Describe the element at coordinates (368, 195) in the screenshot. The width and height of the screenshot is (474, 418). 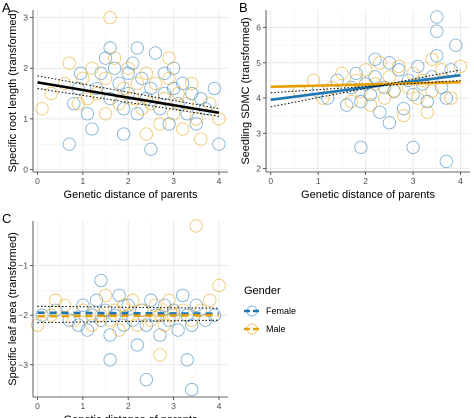
I see `x-axis-title: Genetic distance of parents` at that location.